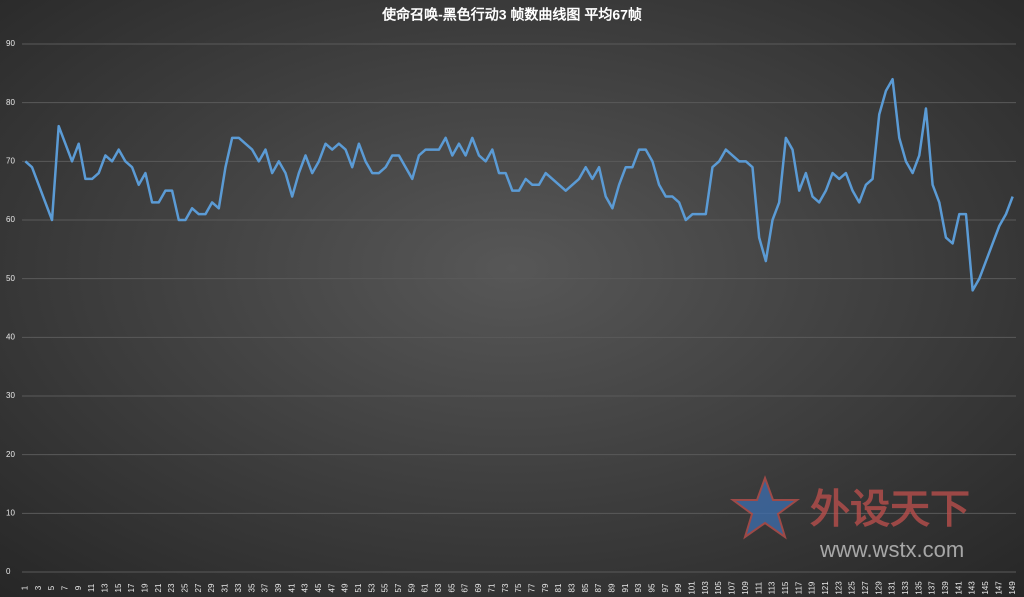 Image resolution: width=1024 pixels, height=597 pixels. I want to click on x-tick-label: 121, so click(825, 588).